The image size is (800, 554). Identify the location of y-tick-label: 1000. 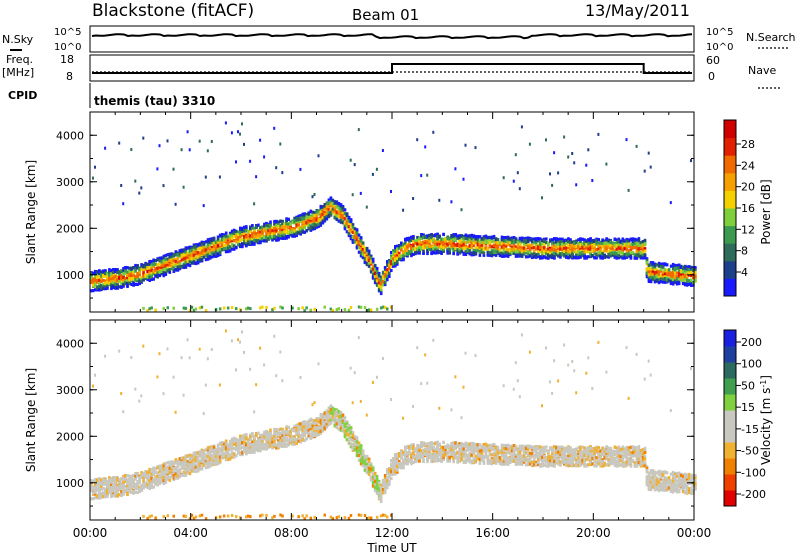
(70, 275).